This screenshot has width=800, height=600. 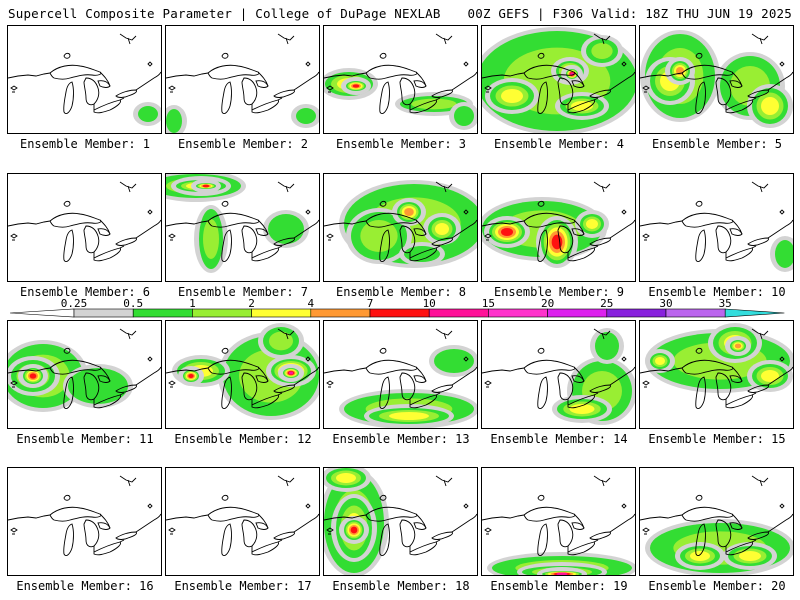 I want to click on member-label: Ensemble Member: 17, so click(x=243, y=586).